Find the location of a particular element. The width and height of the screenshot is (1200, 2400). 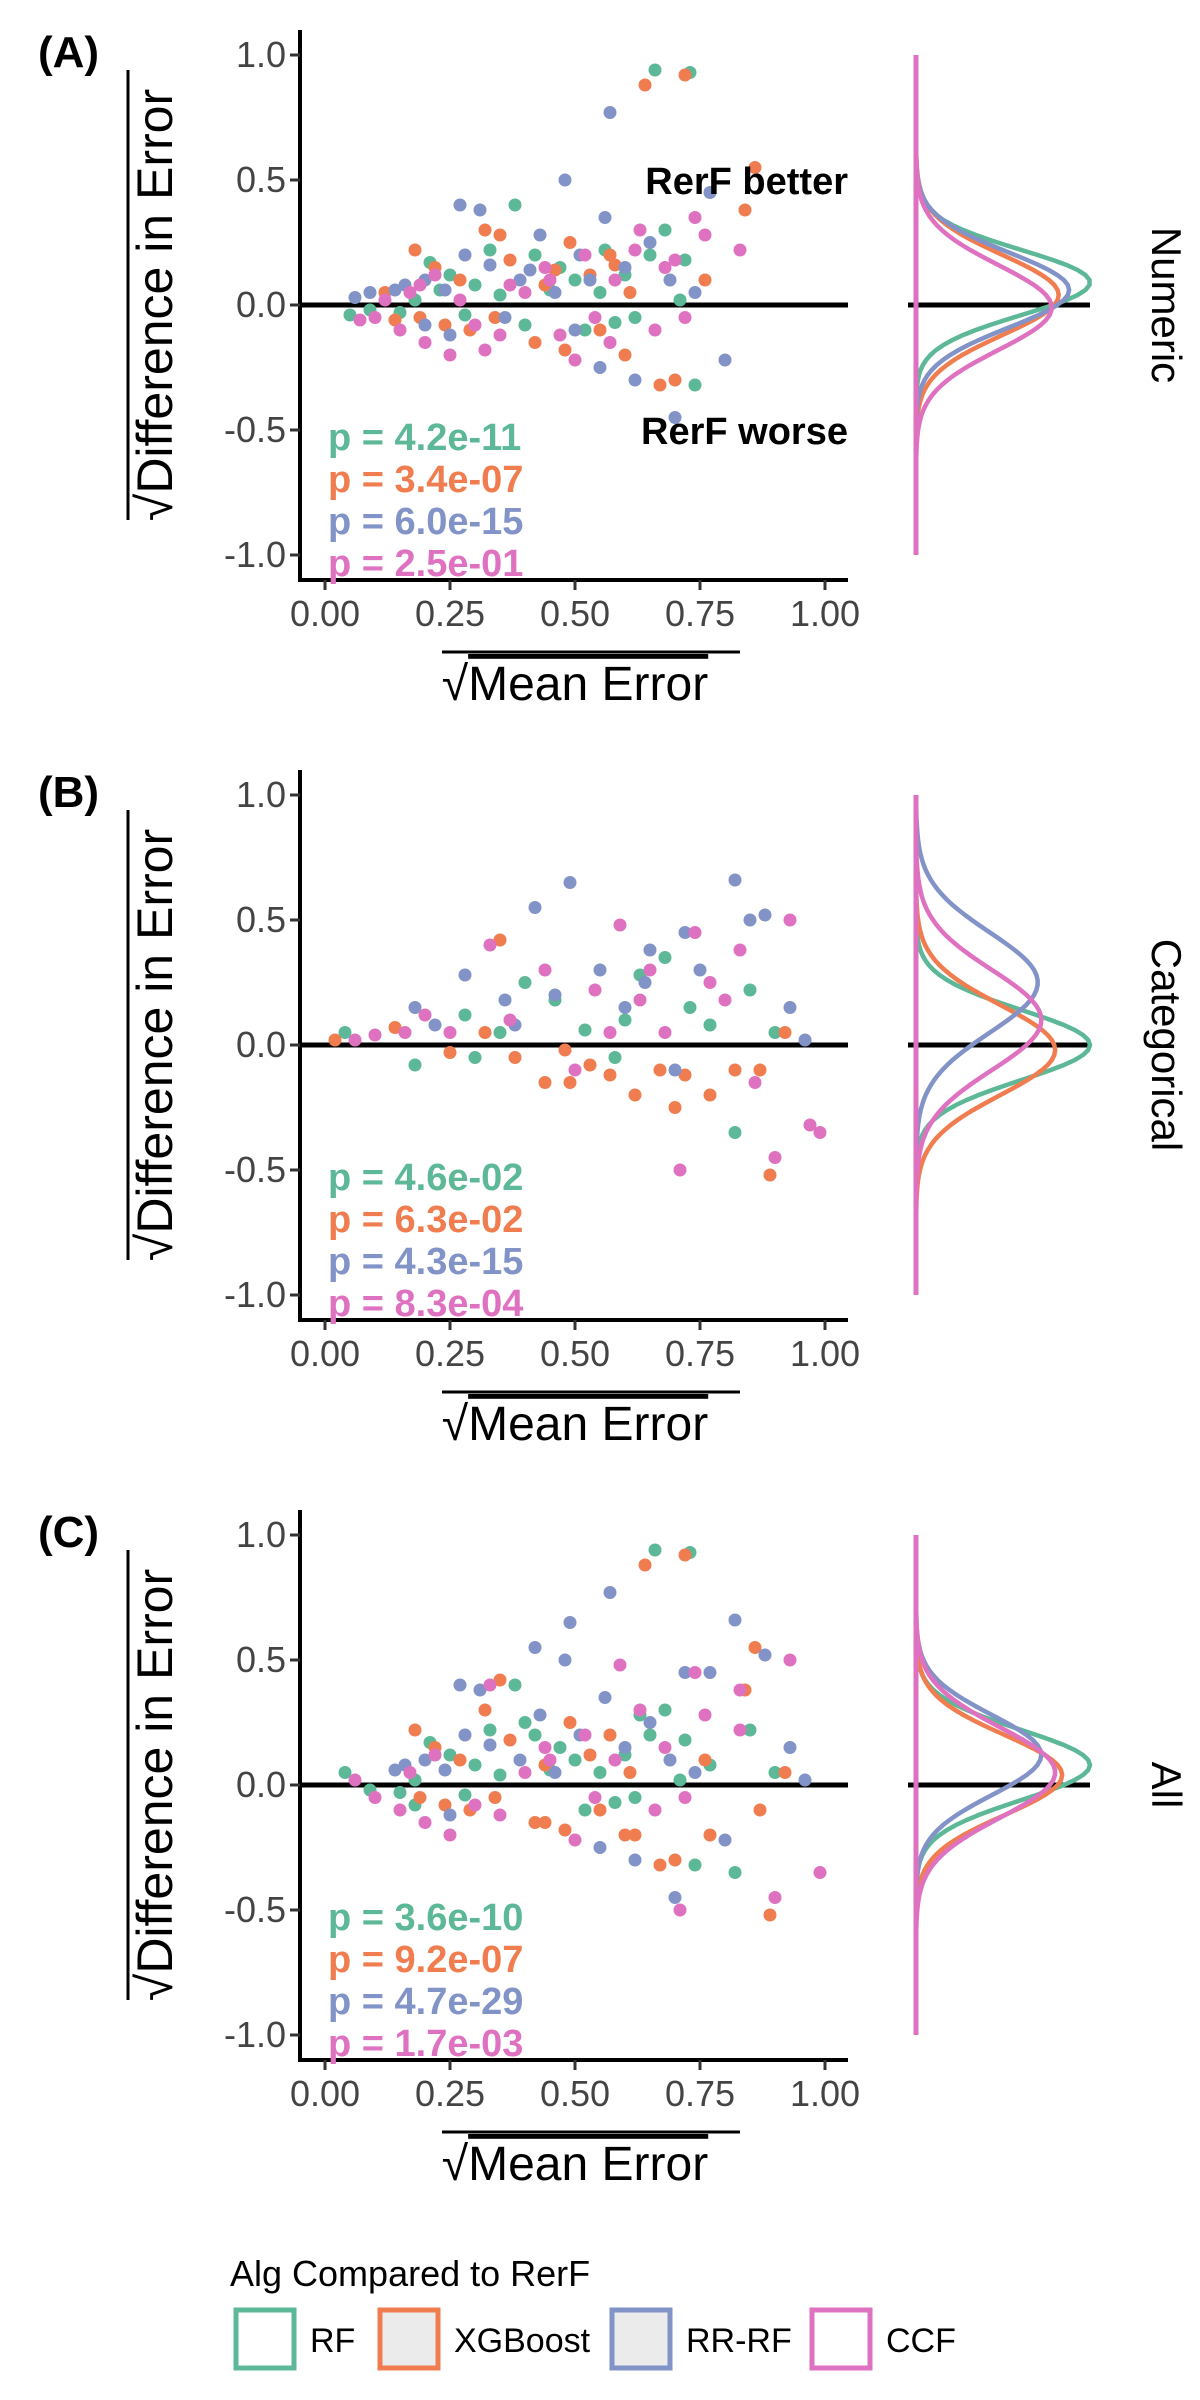

y-axis-title: √Difference in Error is located at coordinates (155, 1785).